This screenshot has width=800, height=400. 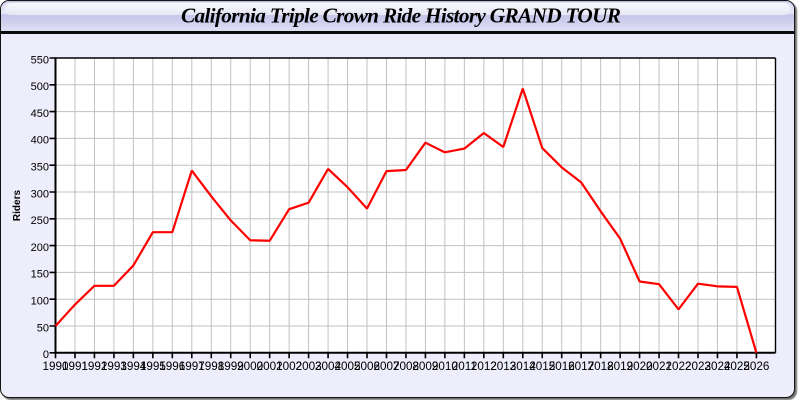 What do you see at coordinates (40, 194) in the screenshot?
I see `svg-text: 300` at bounding box center [40, 194].